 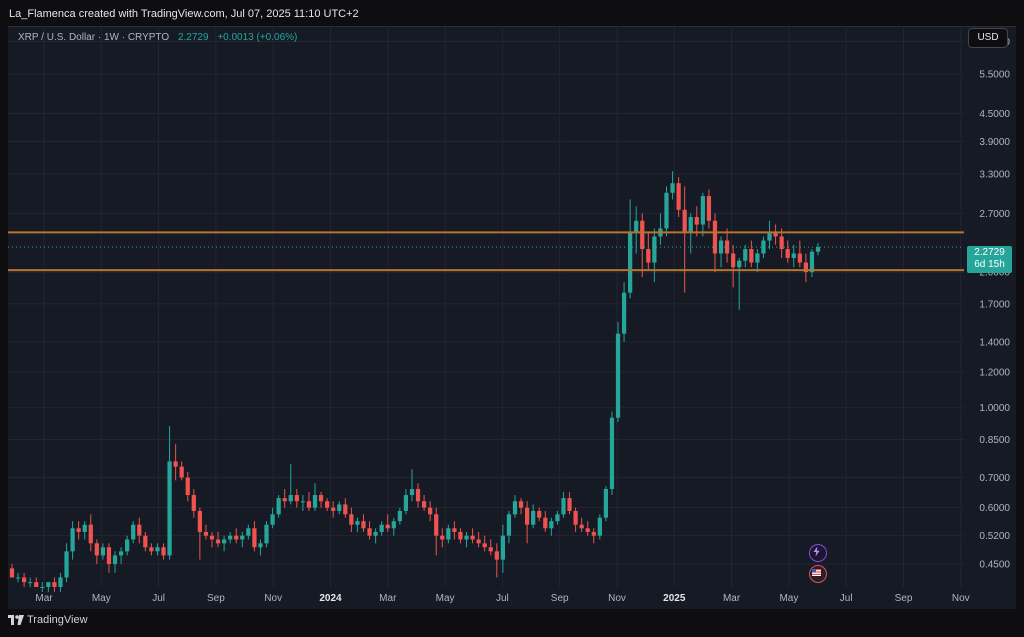 I want to click on y-tick-label: 0.5200, so click(x=994, y=536).